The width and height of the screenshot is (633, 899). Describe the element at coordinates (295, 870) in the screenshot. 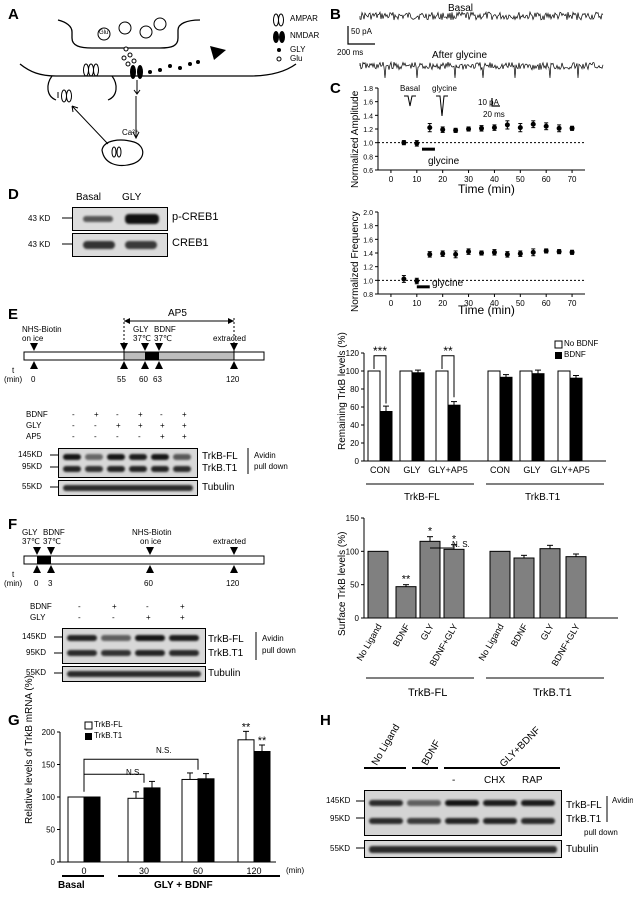

I see `g-unit: (min)` at that location.